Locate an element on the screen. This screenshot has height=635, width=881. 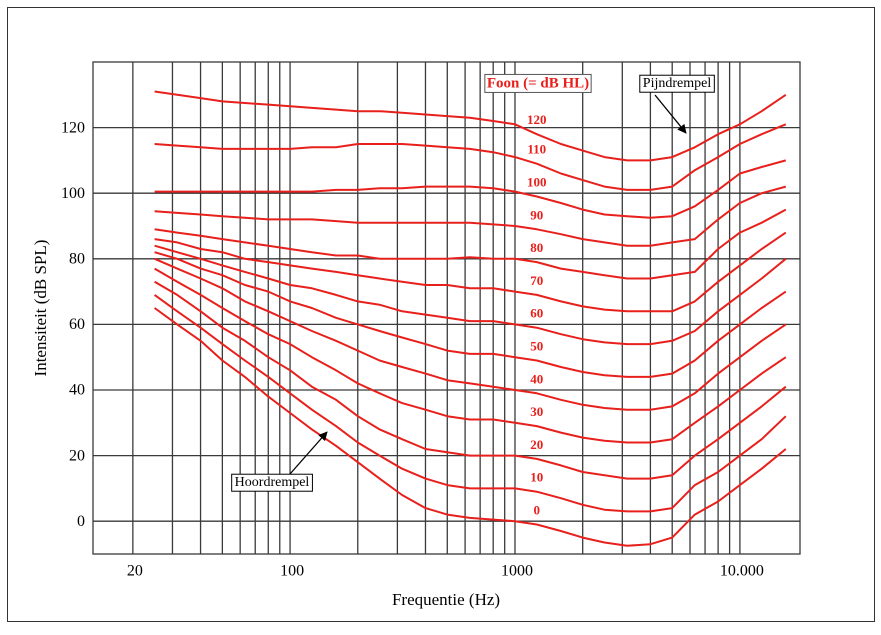
x-tick-label: 1000 is located at coordinates (517, 571).